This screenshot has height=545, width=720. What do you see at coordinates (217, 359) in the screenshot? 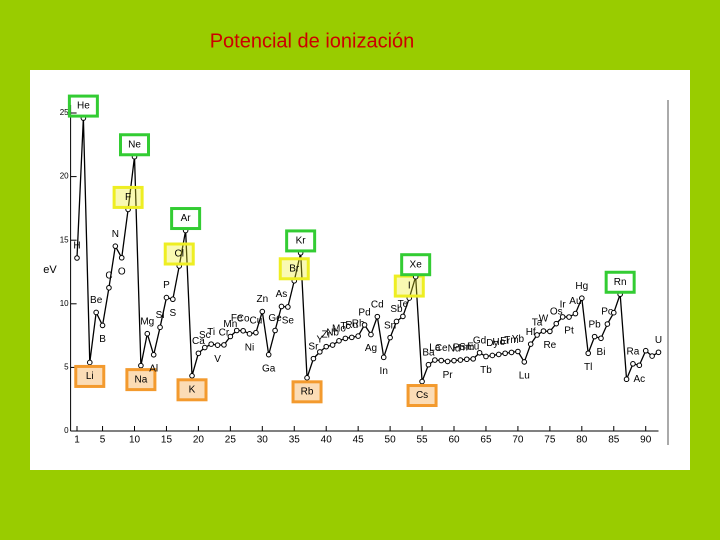
I see `element-label: V` at bounding box center [217, 359].